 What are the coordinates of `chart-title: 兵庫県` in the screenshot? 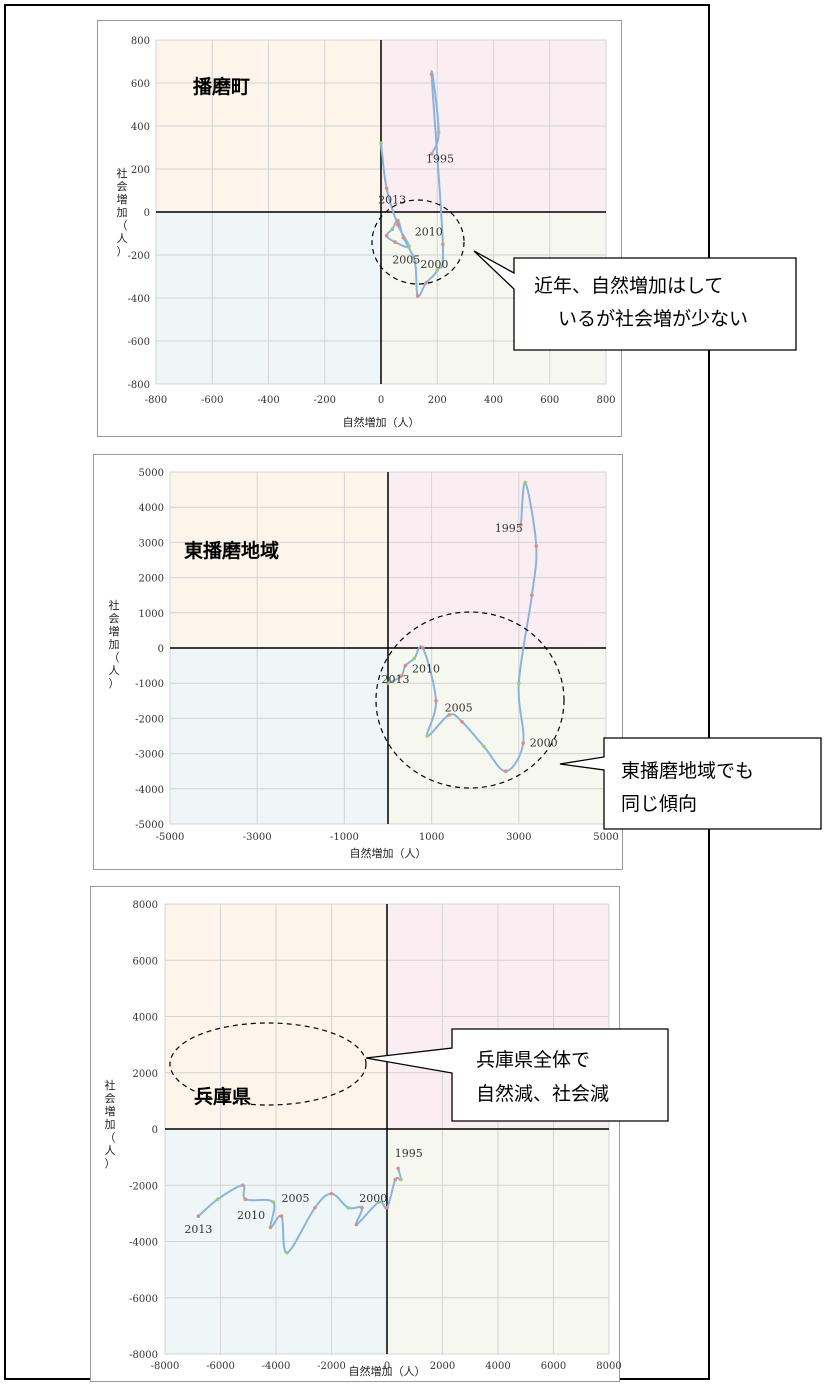 It's located at (222, 1096).